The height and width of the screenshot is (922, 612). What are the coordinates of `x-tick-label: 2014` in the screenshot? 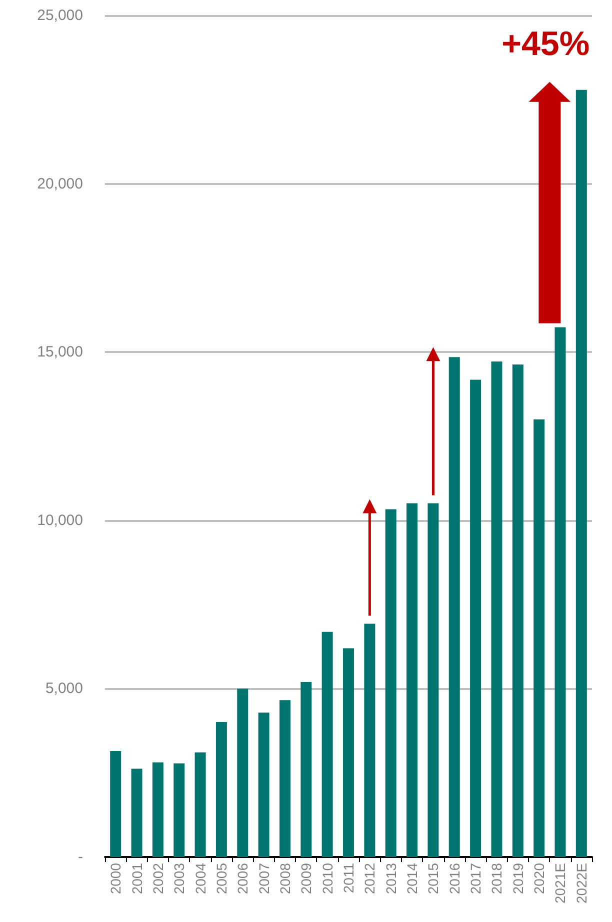 It's located at (412, 878).